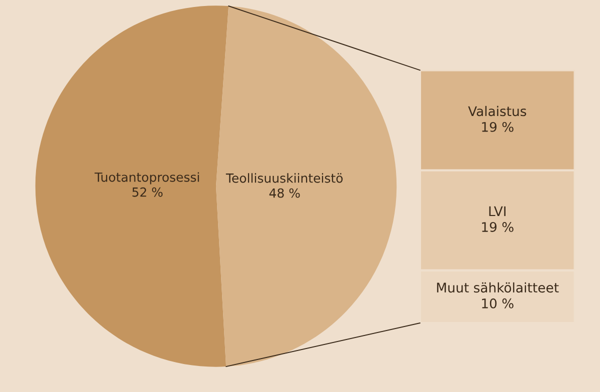 The image size is (600, 392). I want to click on data-label: 10 %, so click(498, 303).